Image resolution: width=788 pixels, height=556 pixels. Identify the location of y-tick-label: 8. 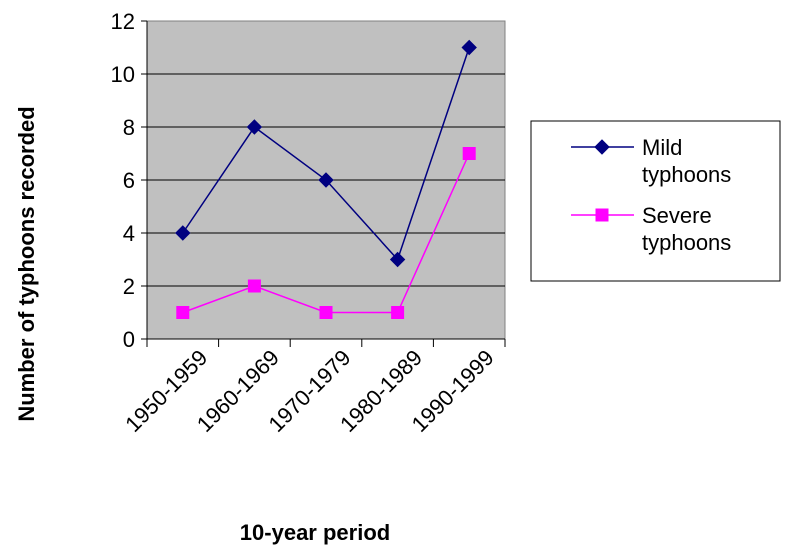
(129, 127).